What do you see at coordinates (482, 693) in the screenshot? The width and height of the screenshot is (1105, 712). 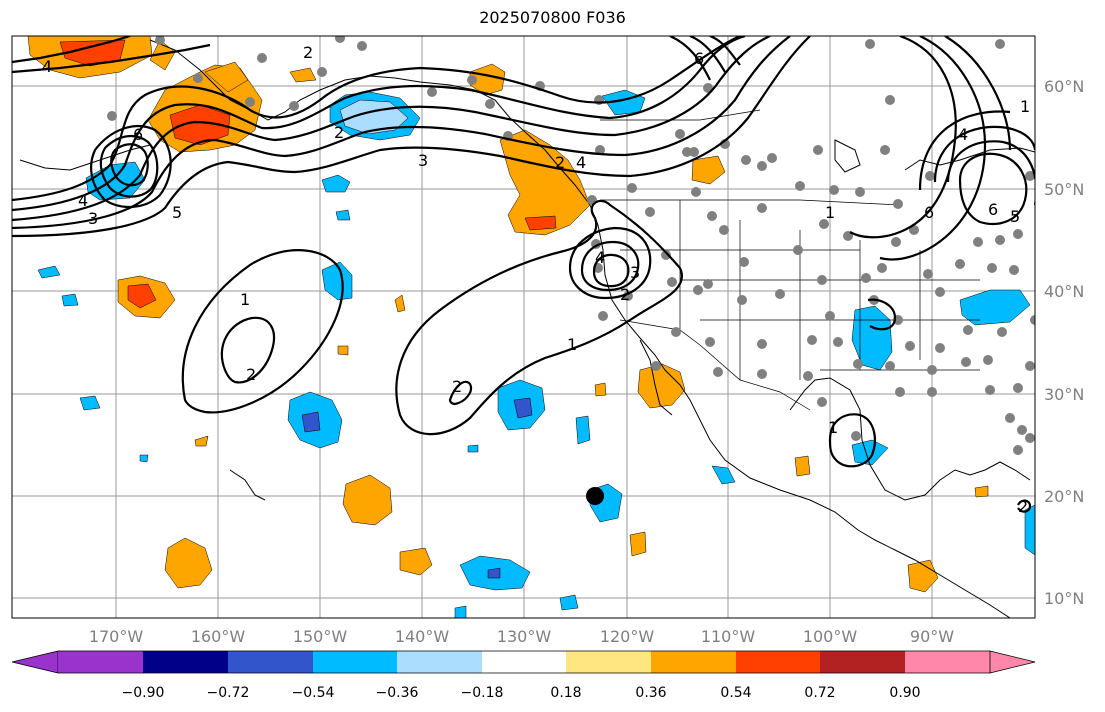 I see `colorbar-tick-label: −0.18` at bounding box center [482, 693].